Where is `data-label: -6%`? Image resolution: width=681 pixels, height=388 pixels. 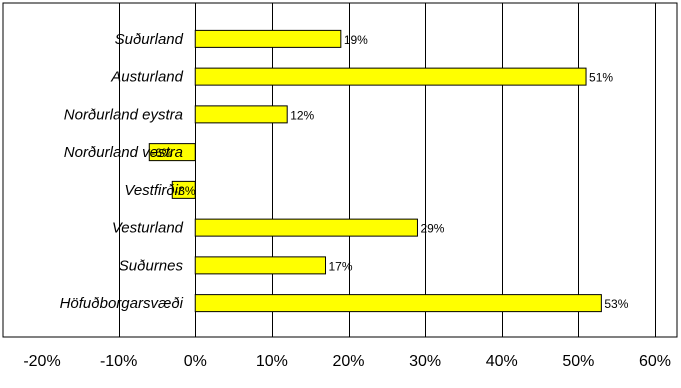 data-label: -6% is located at coordinates (162, 153).